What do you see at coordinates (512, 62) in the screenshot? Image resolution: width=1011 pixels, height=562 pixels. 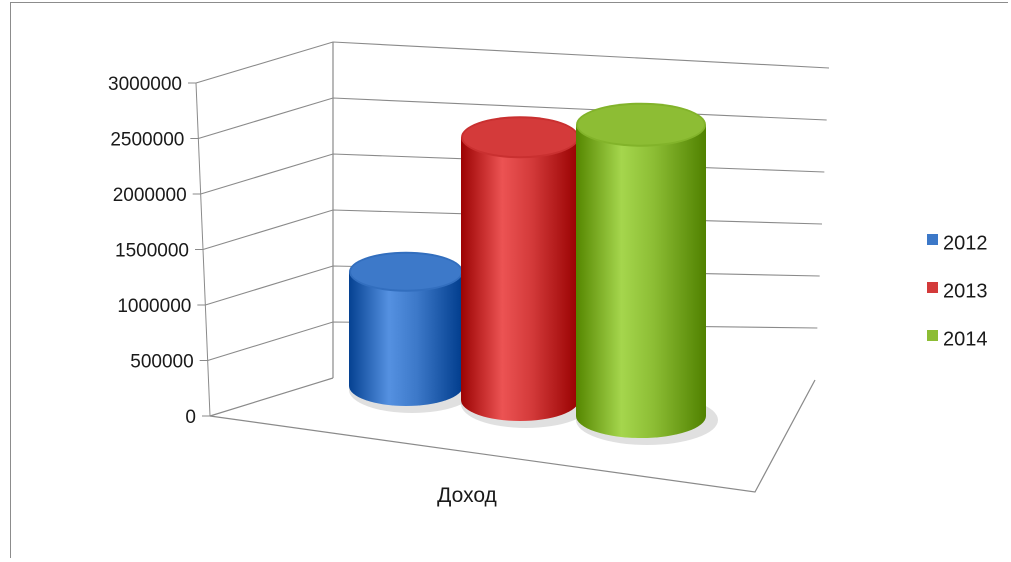 I see `gridline` at bounding box center [512, 62].